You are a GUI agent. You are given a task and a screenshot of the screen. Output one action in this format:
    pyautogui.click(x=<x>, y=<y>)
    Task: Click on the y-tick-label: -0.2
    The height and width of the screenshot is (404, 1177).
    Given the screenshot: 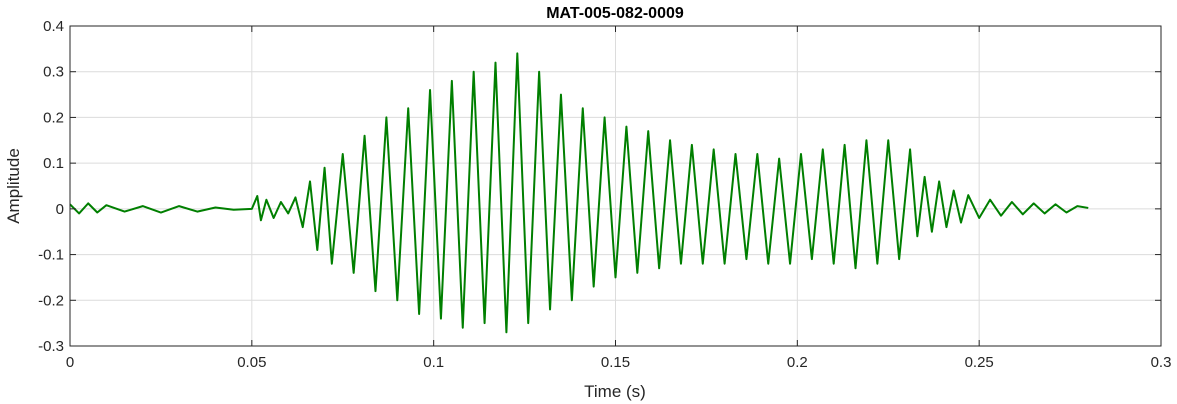 What is the action you would take?
    pyautogui.click(x=51, y=300)
    